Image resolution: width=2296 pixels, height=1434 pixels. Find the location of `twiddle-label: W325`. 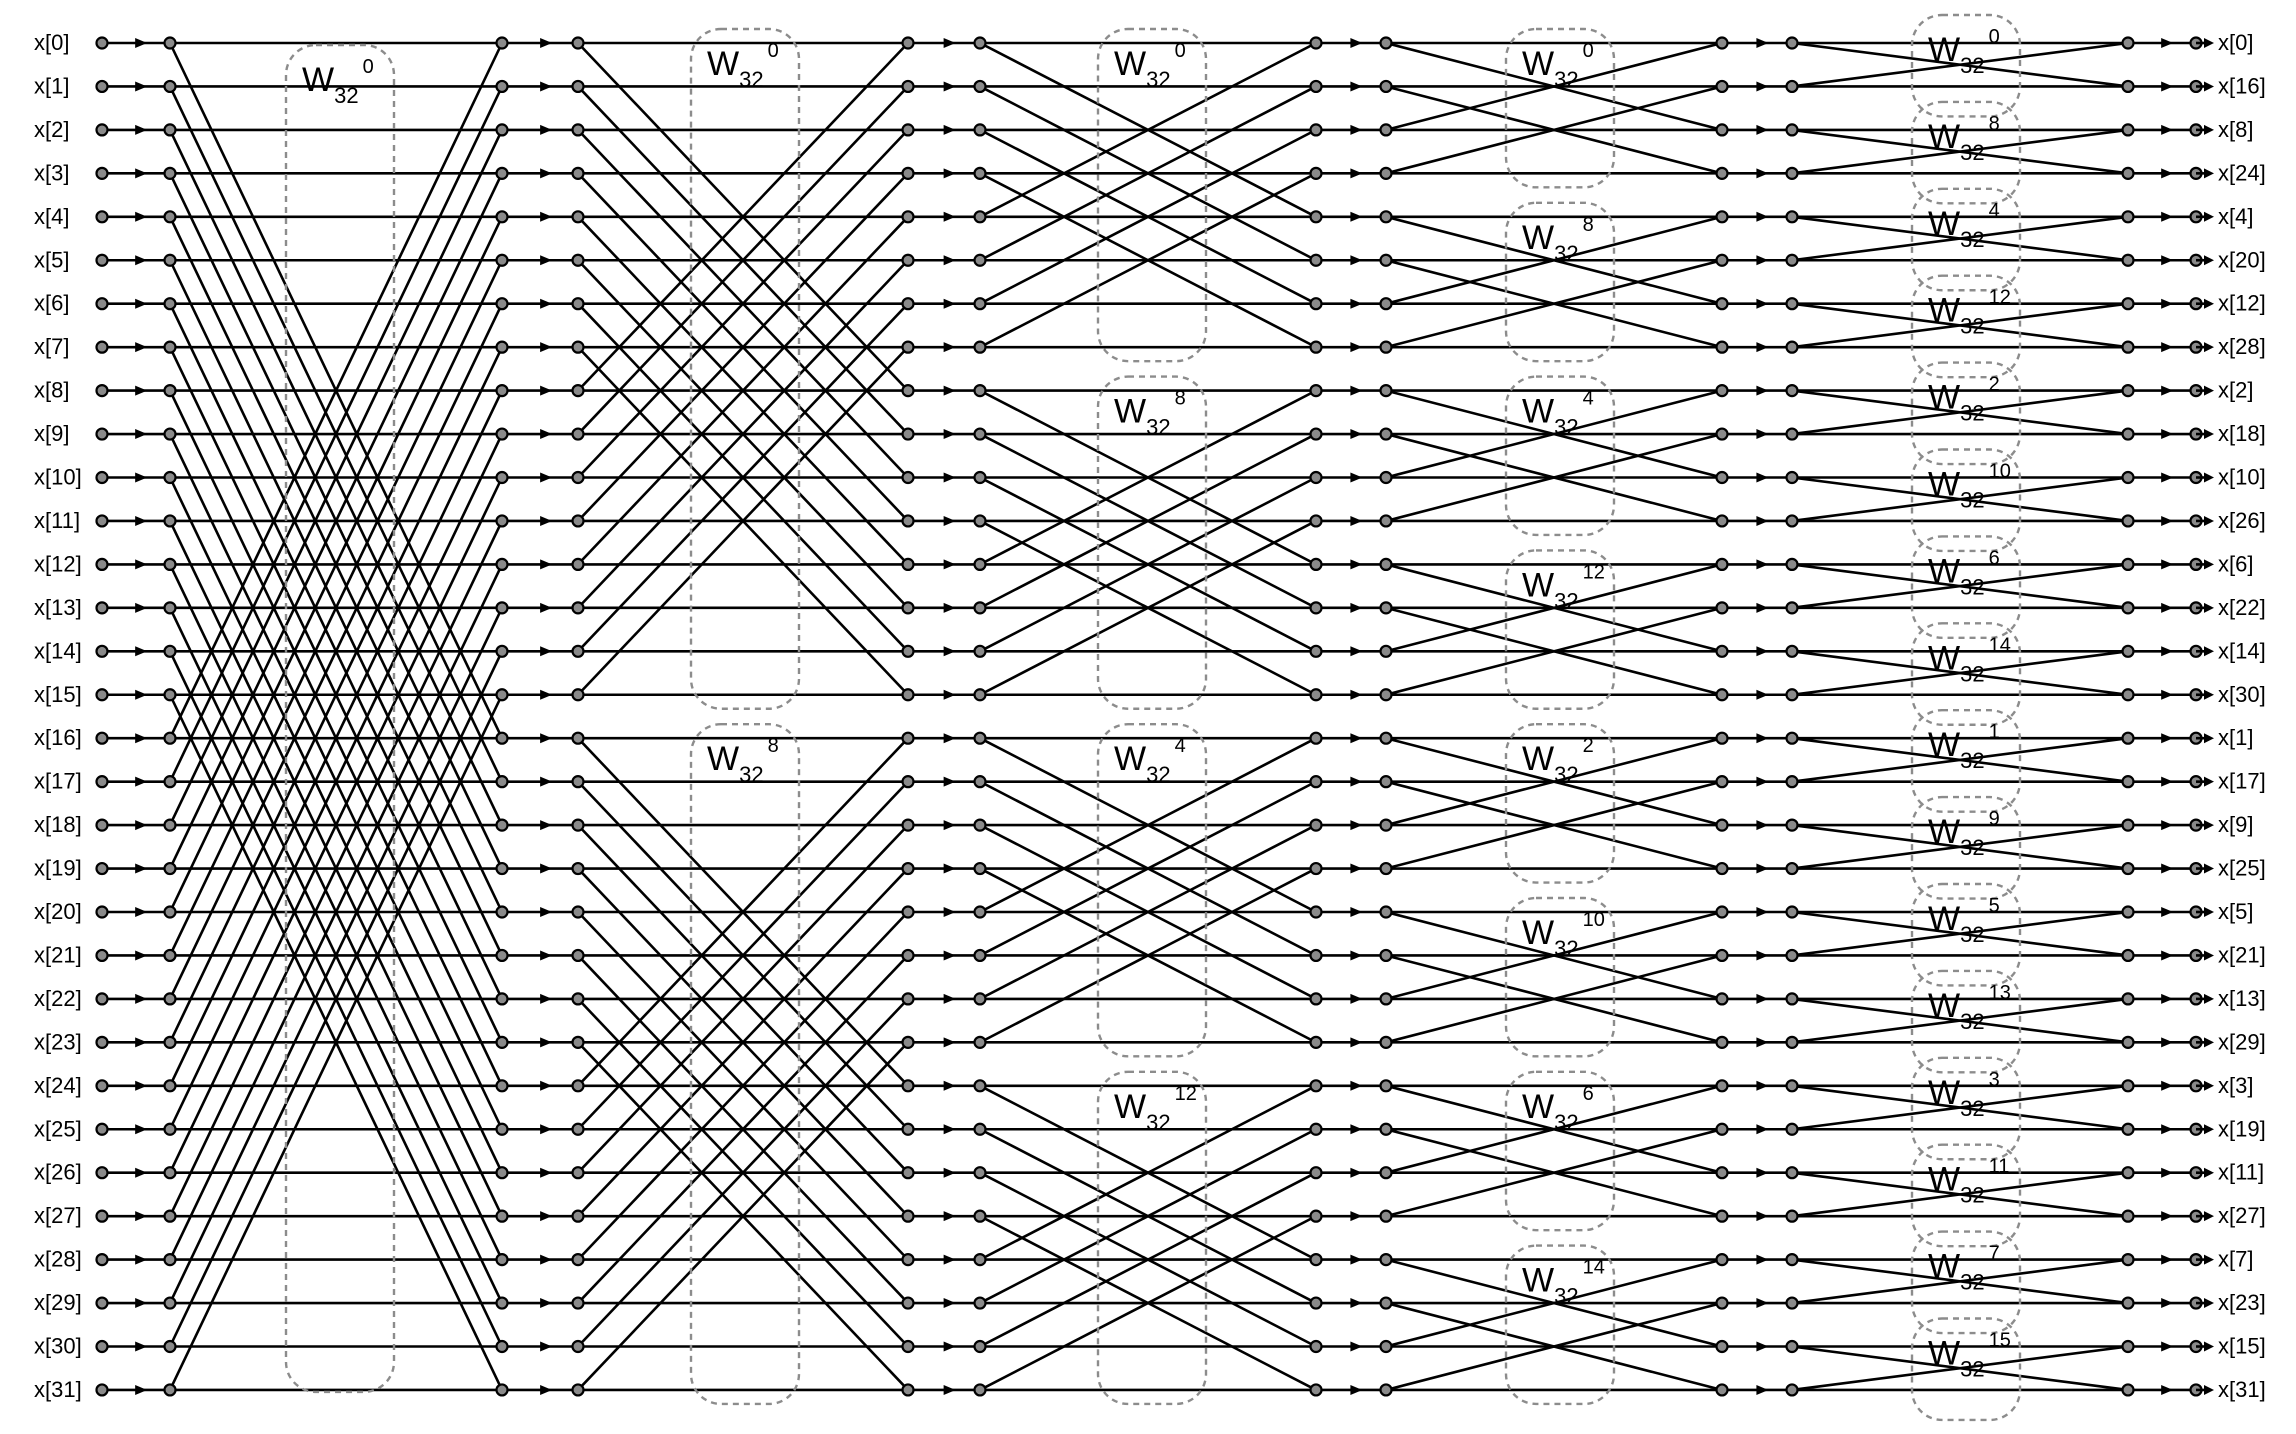

twiddle-label: W325 is located at coordinates (1964, 921).